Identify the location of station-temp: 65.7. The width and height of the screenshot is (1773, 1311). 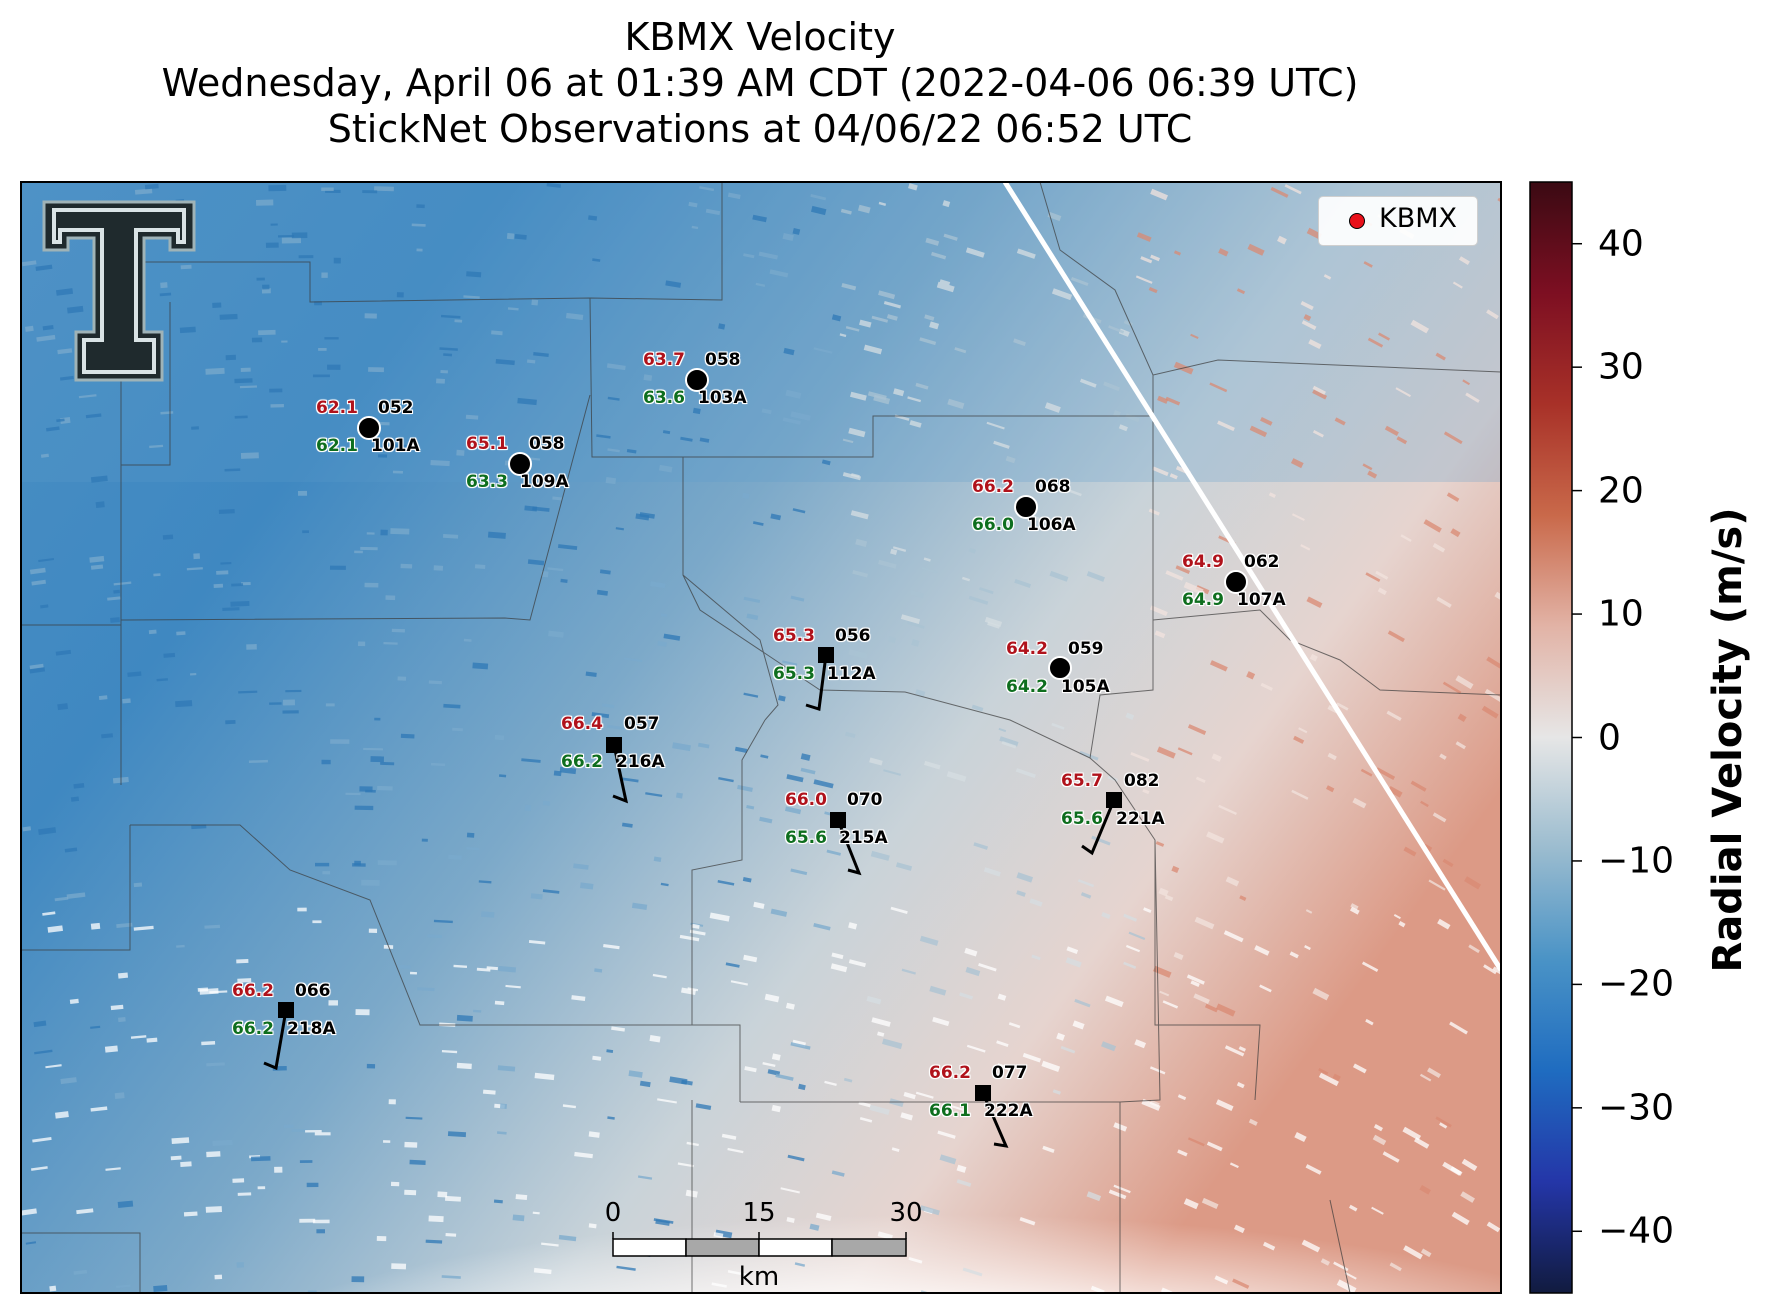
(1082, 781).